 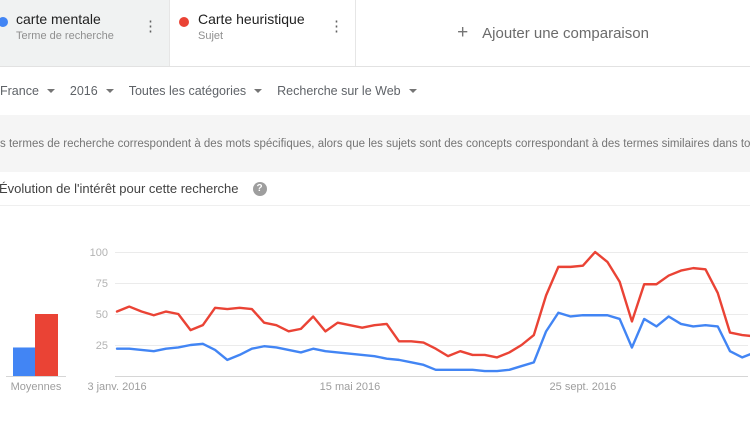 I want to click on filter-search-type-label: Recherche sur le Web, so click(x=339, y=91).